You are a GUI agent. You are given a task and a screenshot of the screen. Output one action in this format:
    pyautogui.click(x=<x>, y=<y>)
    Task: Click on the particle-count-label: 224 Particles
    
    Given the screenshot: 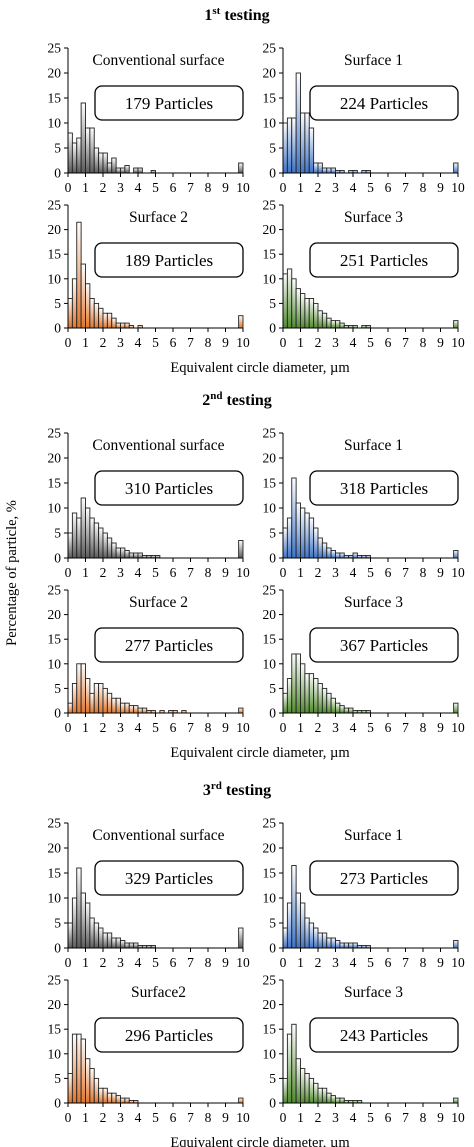 What is the action you would take?
    pyautogui.click(x=384, y=103)
    